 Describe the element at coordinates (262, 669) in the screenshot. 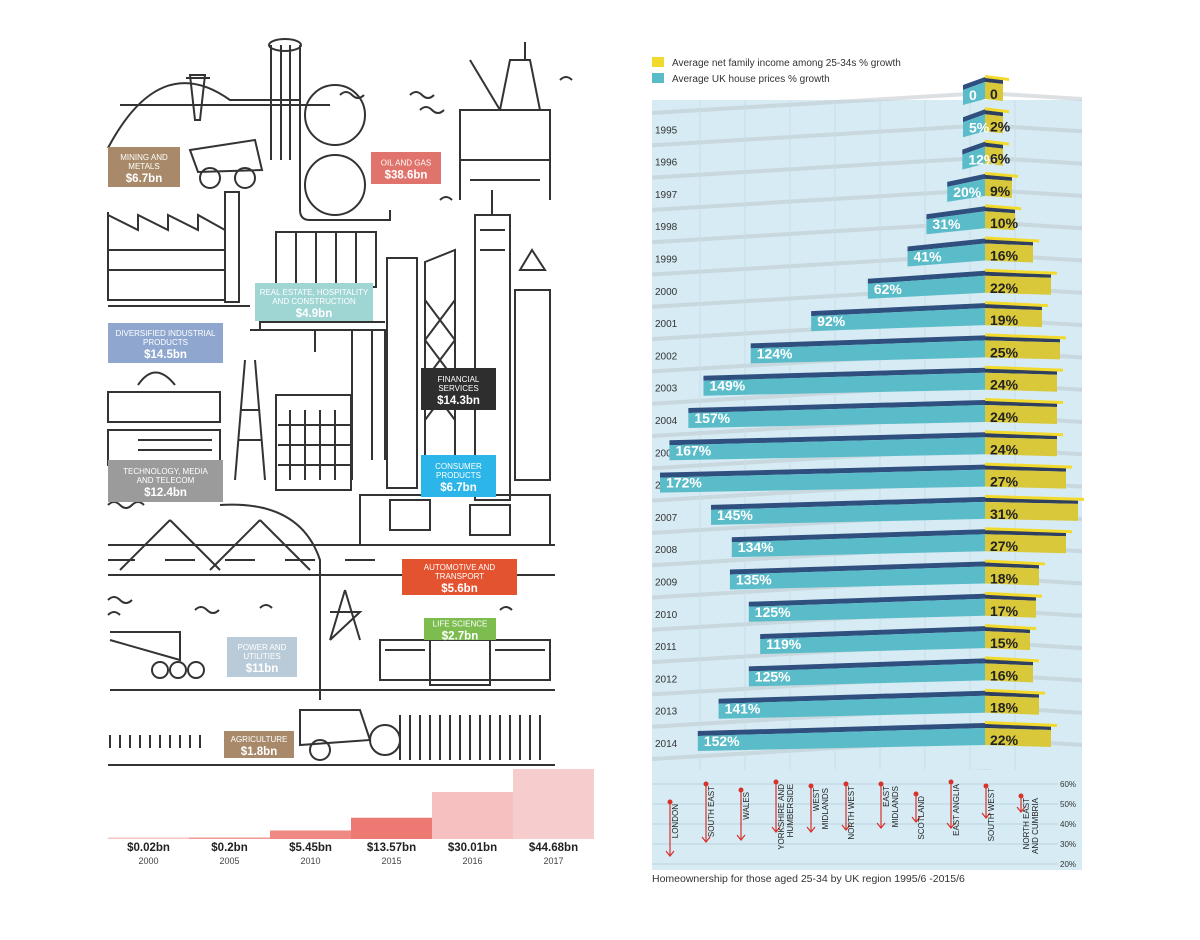

I see `sector-label-value: $11bn` at that location.